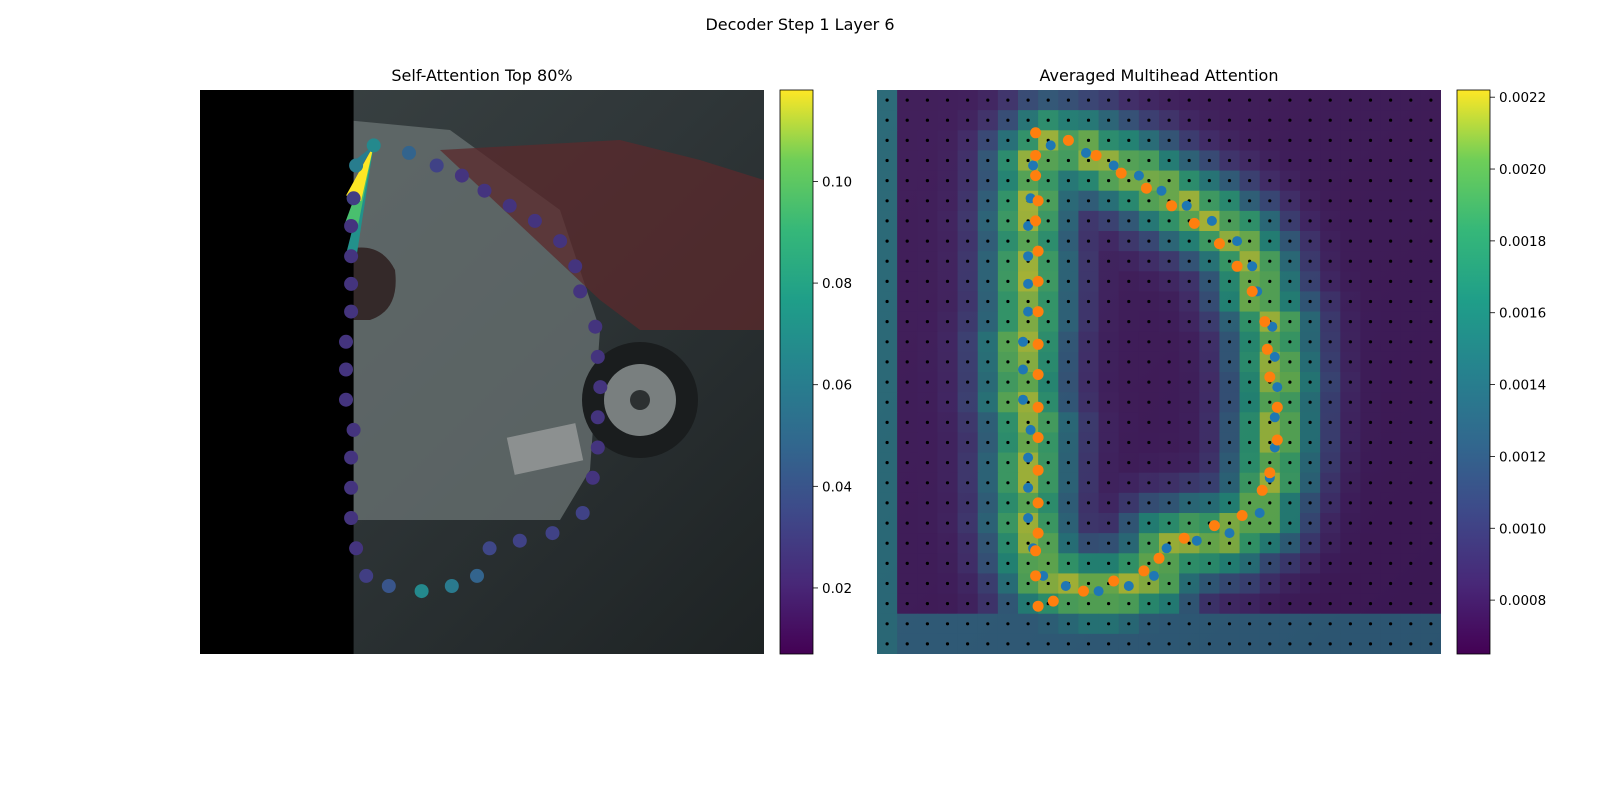 The image size is (1600, 800). Describe the element at coordinates (1522, 601) in the screenshot. I see `colorbar-tick-label: 0.0008` at that location.